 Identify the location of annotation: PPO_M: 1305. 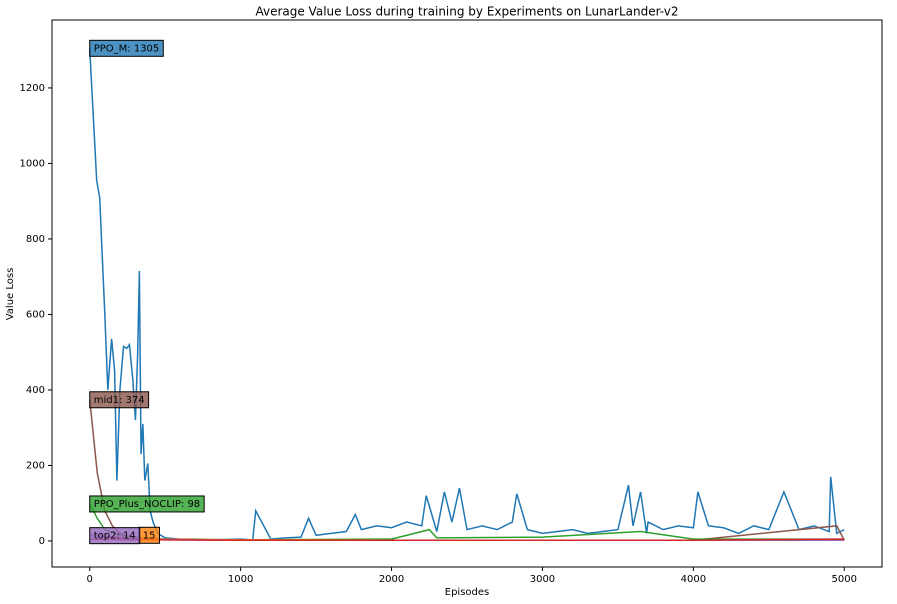
(127, 48).